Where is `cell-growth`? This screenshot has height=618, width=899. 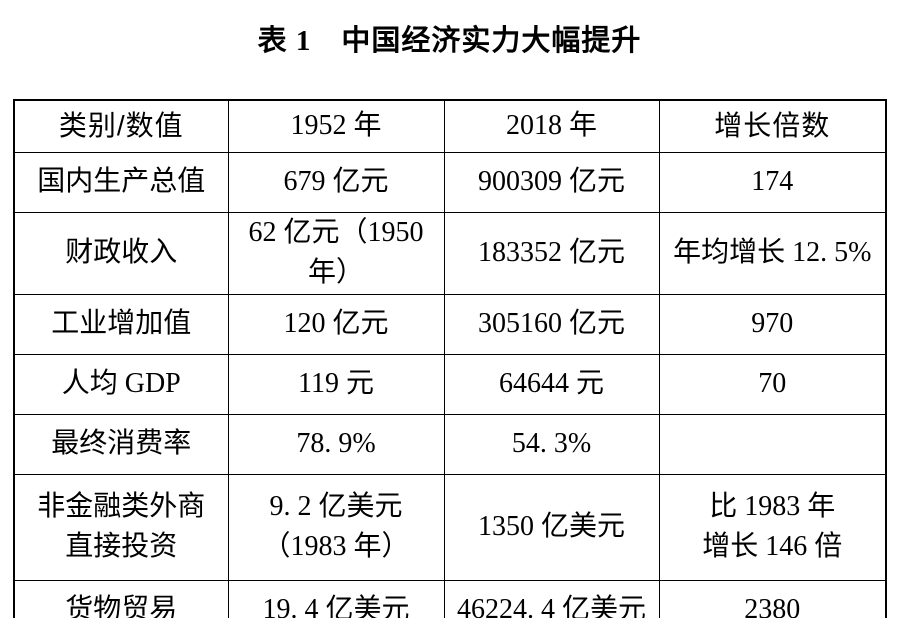
cell-growth is located at coordinates (772, 444).